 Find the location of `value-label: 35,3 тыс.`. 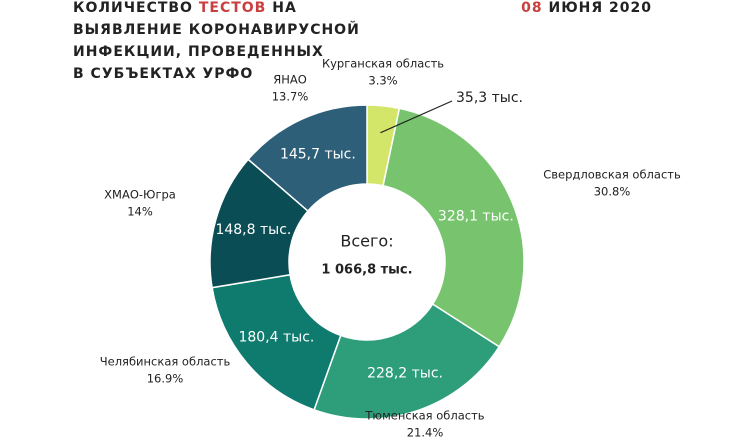

value-label: 35,3 тыс. is located at coordinates (489, 98).